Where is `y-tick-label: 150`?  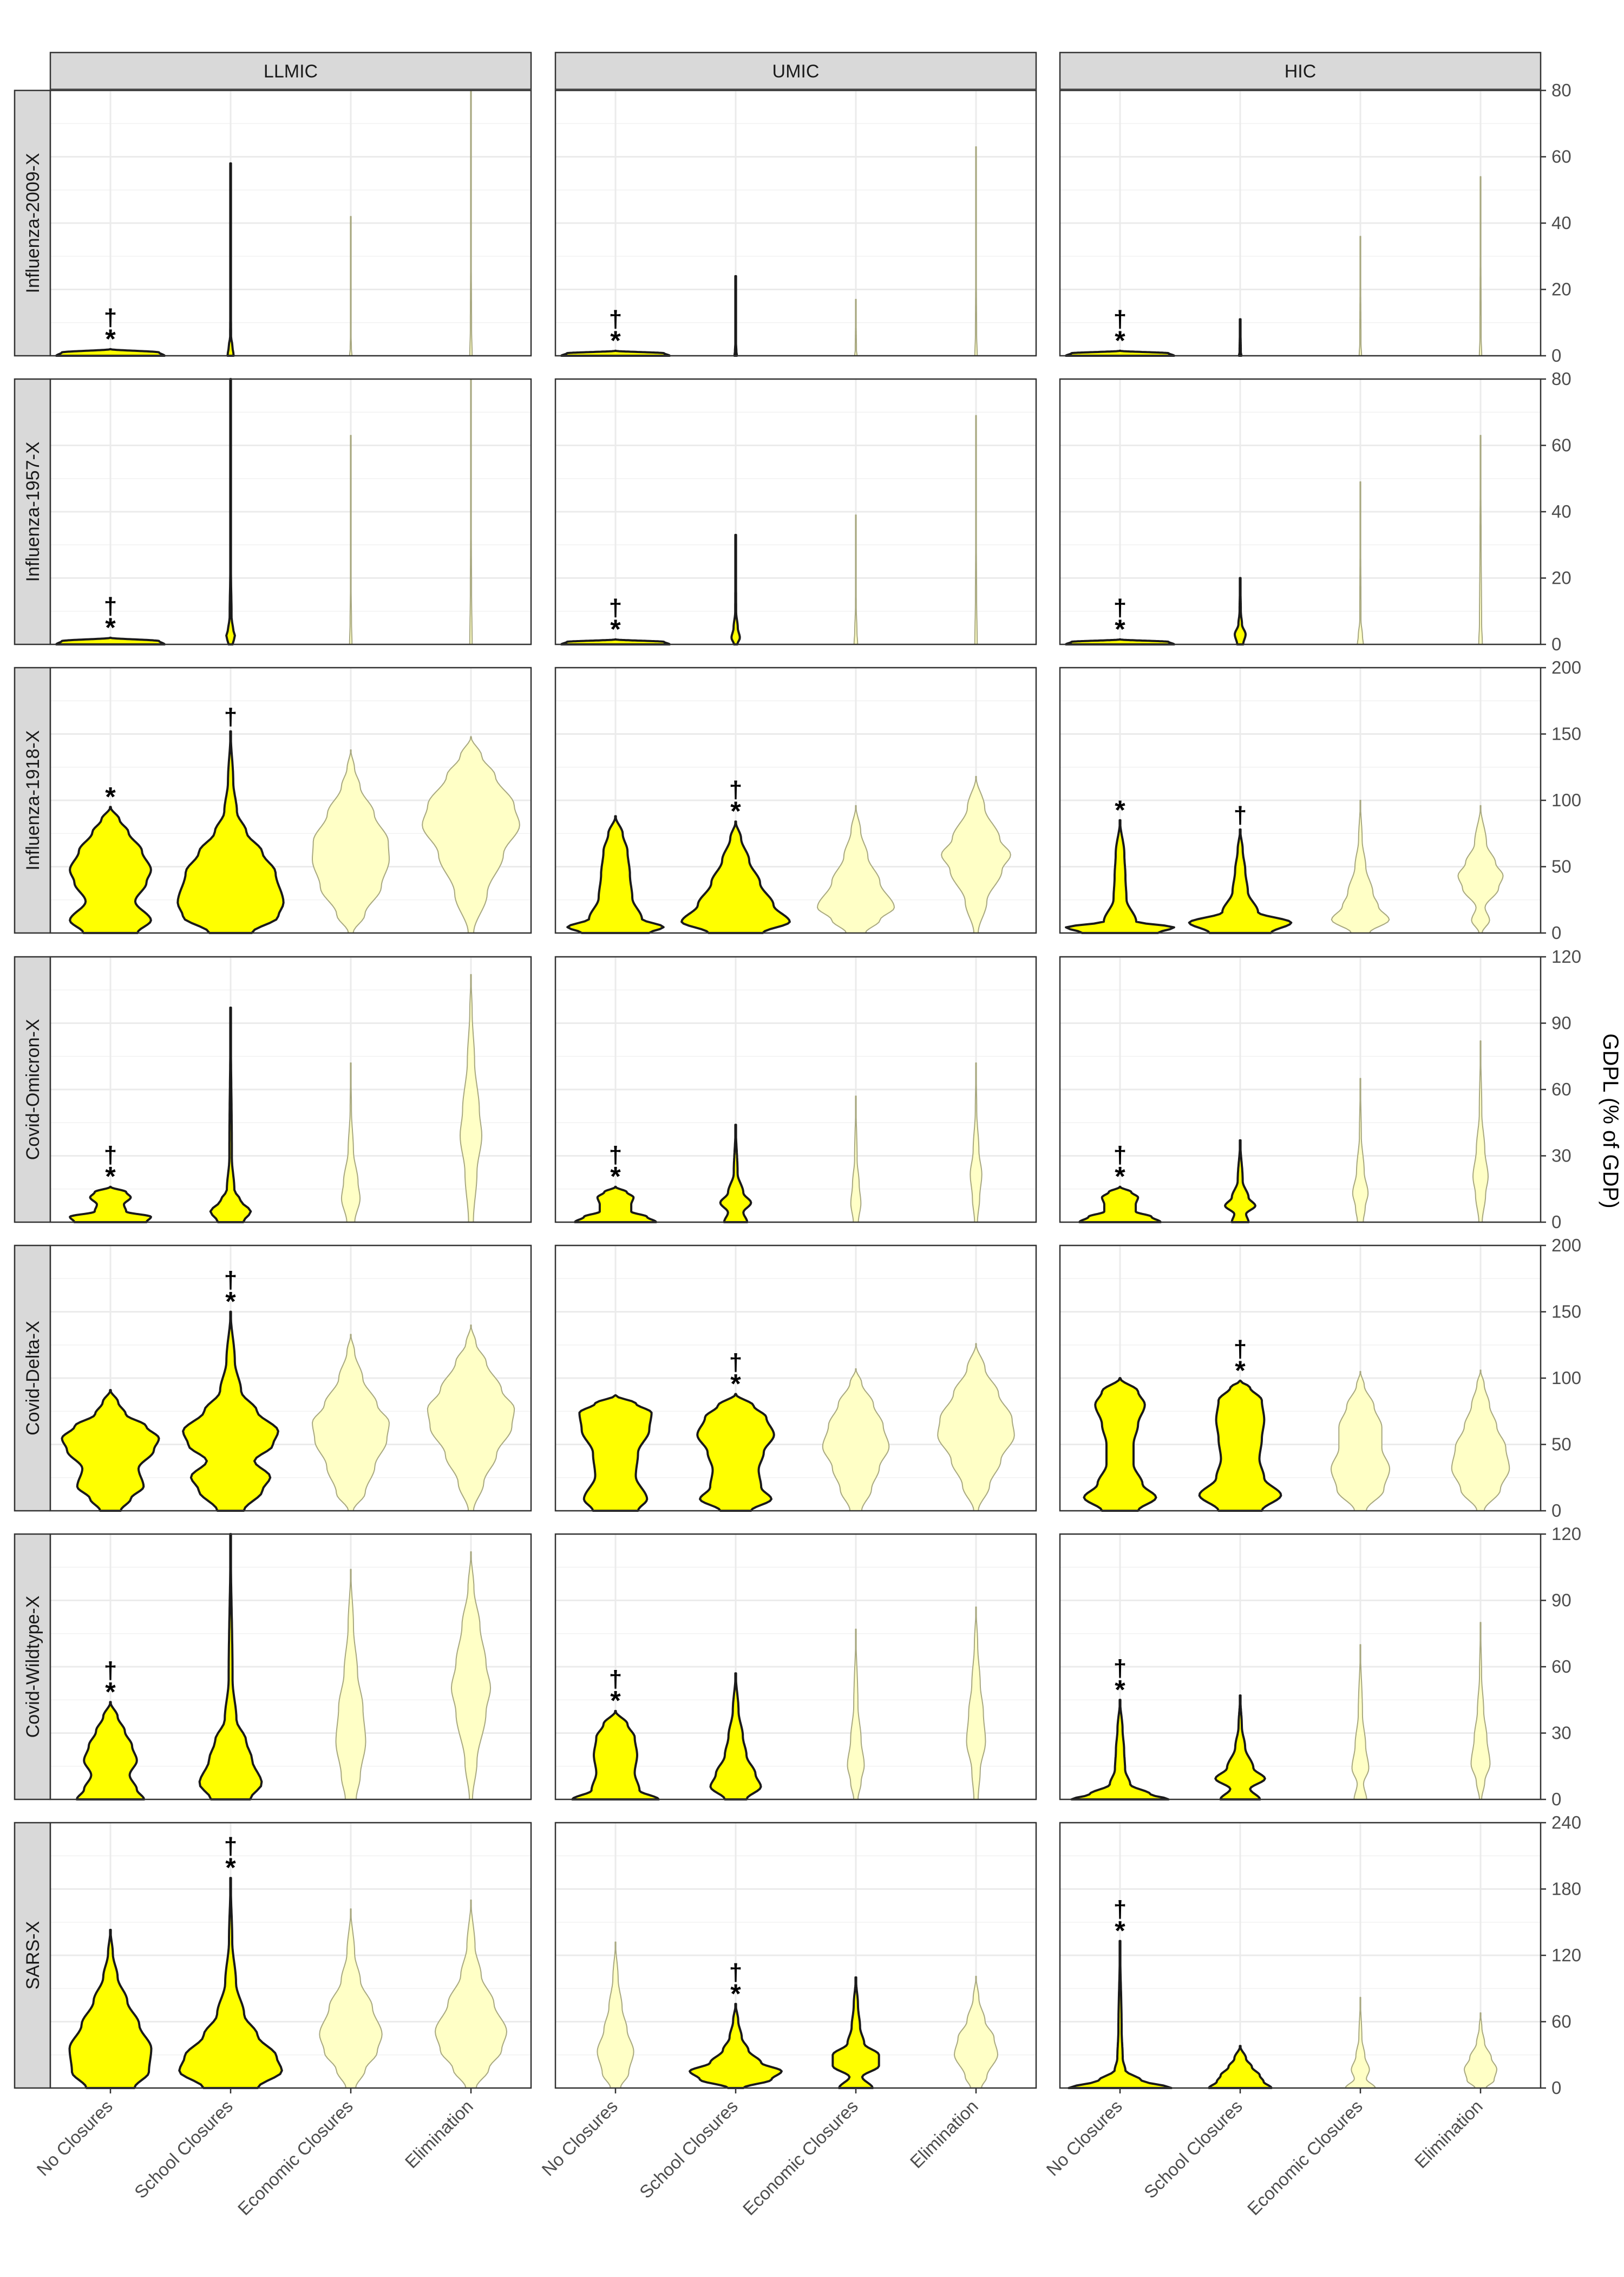
y-tick-label: 150 is located at coordinates (1566, 1312).